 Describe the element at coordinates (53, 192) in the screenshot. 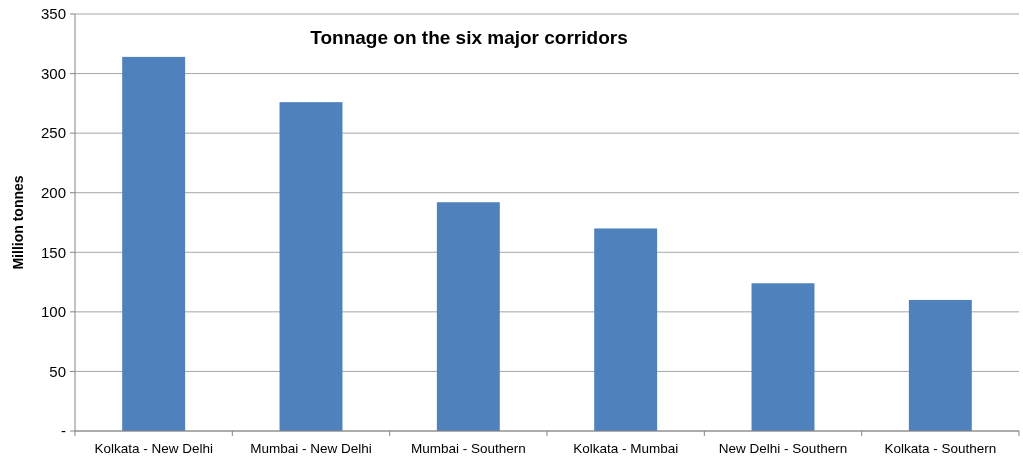

I see `y-tick-label: 200` at that location.